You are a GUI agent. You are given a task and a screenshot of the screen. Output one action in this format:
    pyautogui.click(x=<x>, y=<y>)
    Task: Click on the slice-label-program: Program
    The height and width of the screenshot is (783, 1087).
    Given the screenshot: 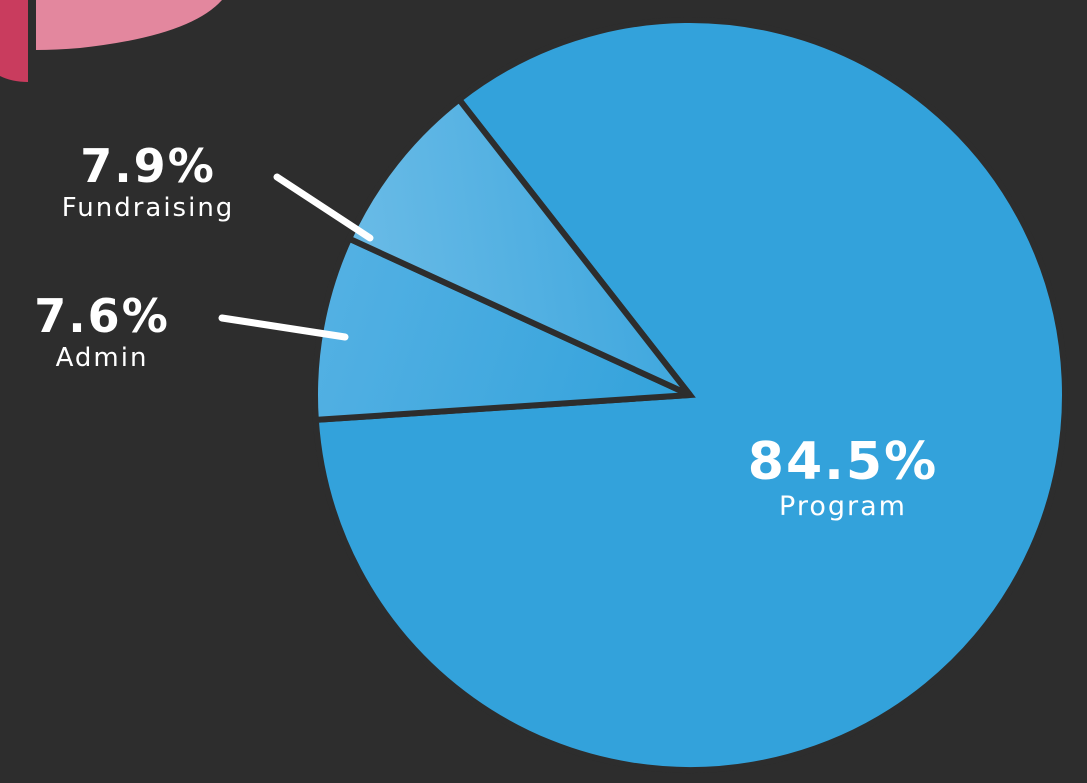 What is the action you would take?
    pyautogui.click(x=843, y=506)
    